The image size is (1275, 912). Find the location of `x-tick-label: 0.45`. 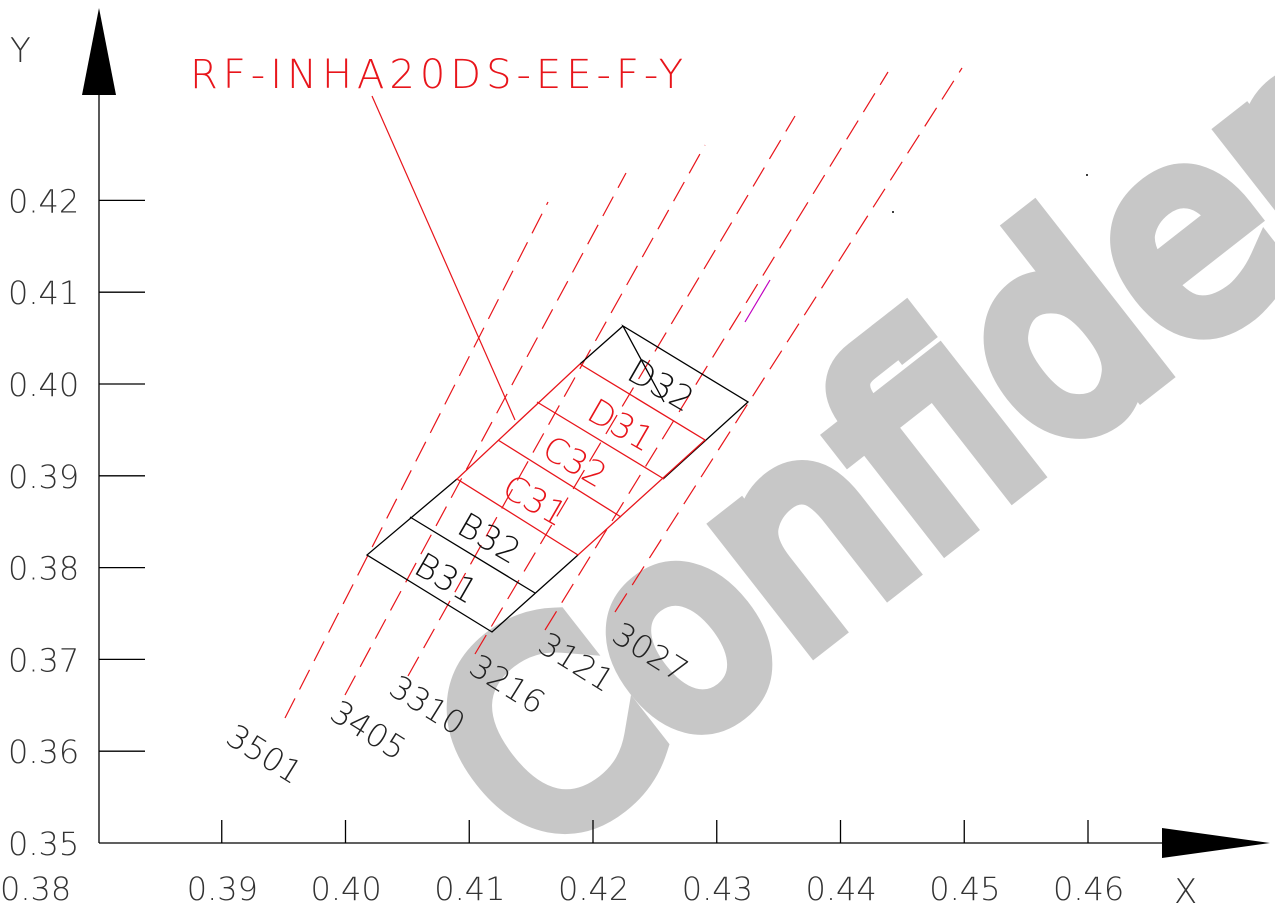

x-tick-label: 0.45 is located at coordinates (964, 889).